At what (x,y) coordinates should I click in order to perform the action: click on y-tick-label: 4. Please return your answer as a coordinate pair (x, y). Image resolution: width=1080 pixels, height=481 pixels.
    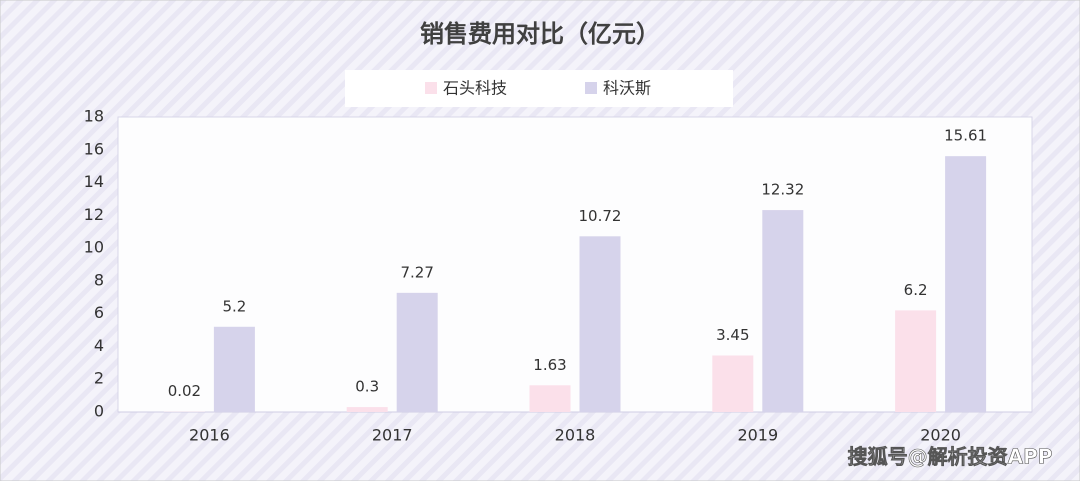
    Looking at the image, I should click on (99, 345).